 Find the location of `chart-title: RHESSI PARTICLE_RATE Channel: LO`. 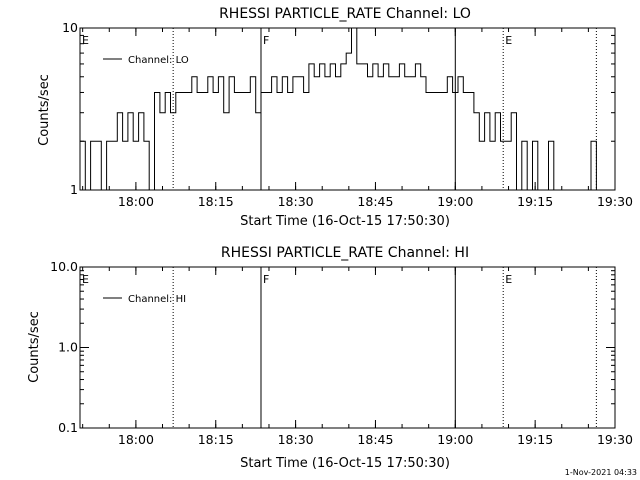

chart-title: RHESSI PARTICLE_RATE Channel: LO is located at coordinates (345, 14).